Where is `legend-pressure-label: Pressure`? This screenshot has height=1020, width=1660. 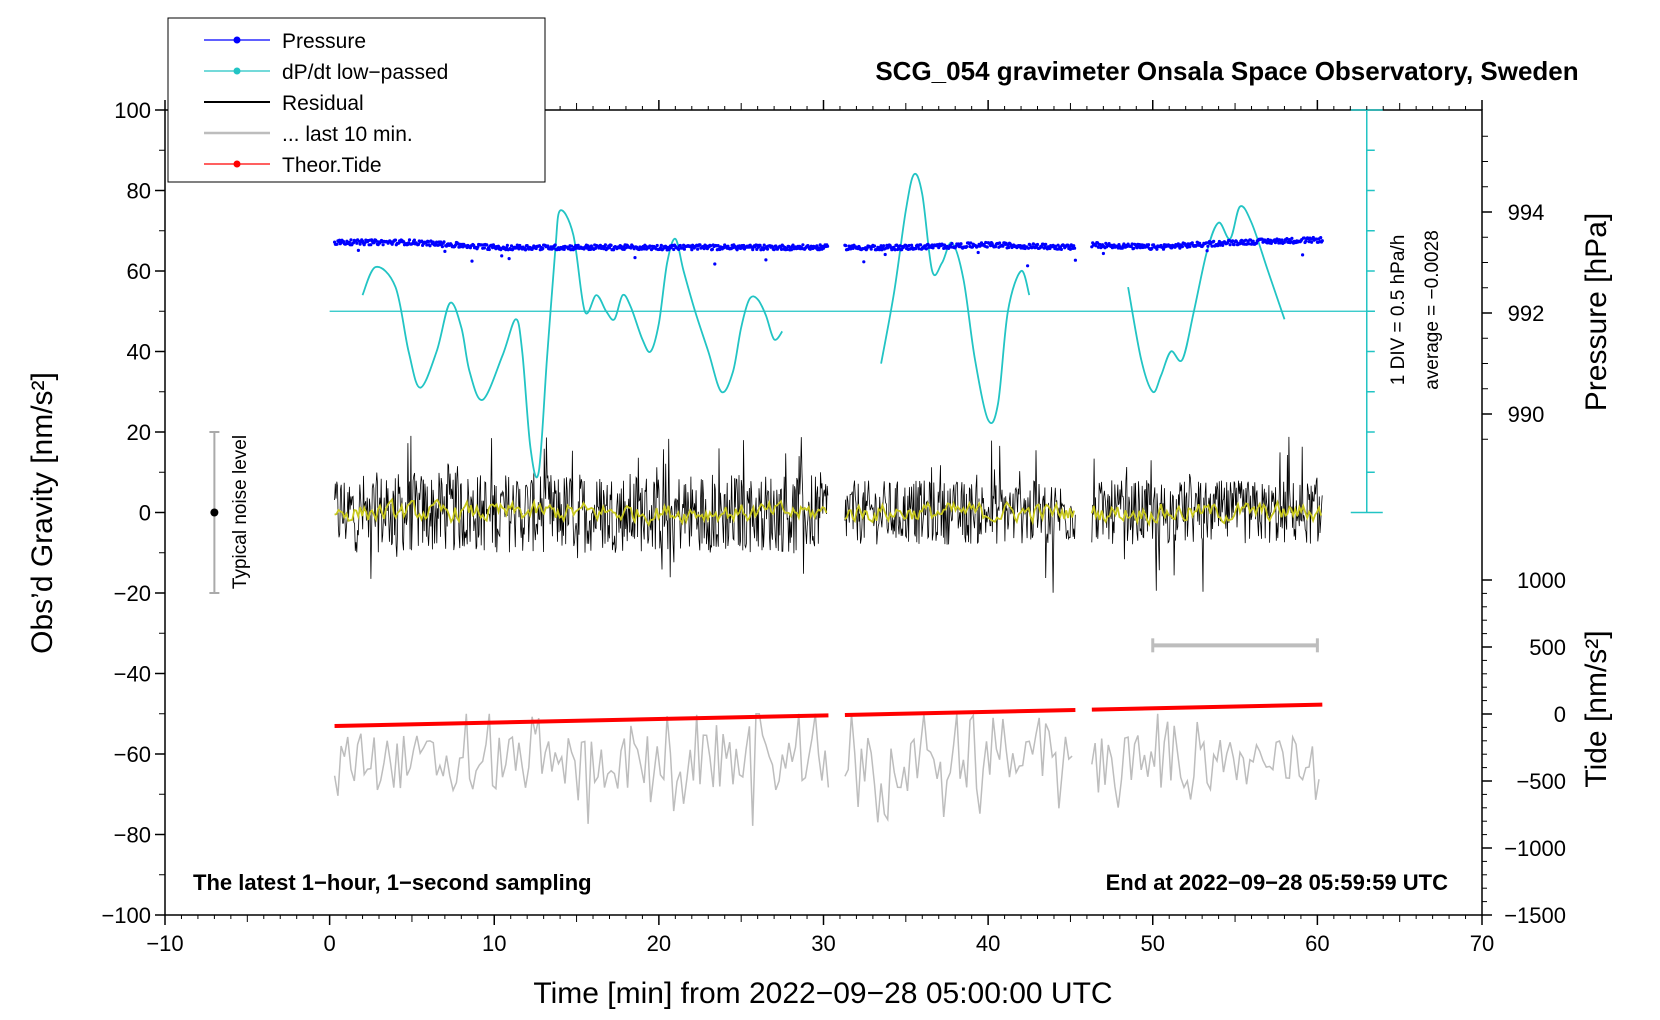
legend-pressure-label: Pressure is located at coordinates (324, 41).